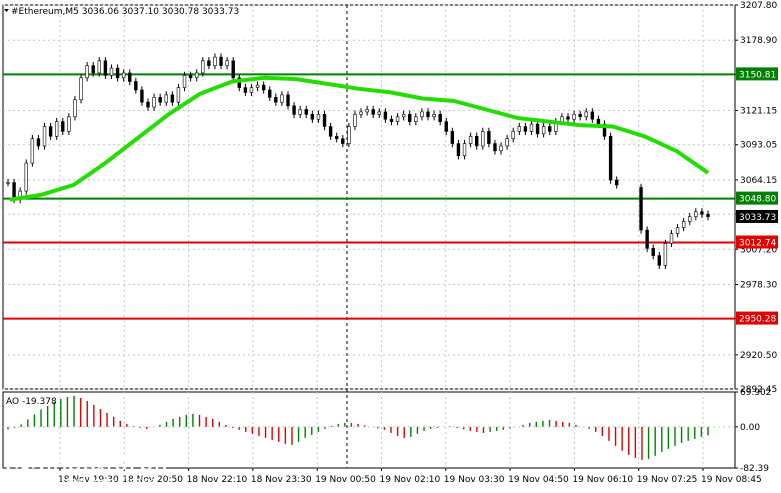 The image size is (781, 493). I want to click on y-tick-label: 3064.15, so click(758, 181).